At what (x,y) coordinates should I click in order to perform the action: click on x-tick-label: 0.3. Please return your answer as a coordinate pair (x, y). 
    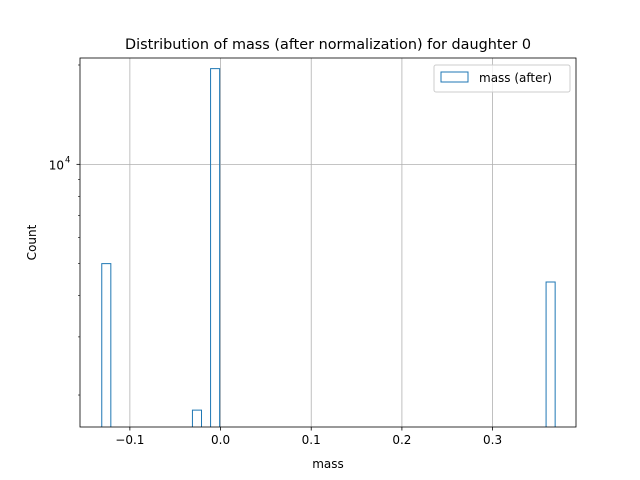
    Looking at the image, I should click on (492, 440).